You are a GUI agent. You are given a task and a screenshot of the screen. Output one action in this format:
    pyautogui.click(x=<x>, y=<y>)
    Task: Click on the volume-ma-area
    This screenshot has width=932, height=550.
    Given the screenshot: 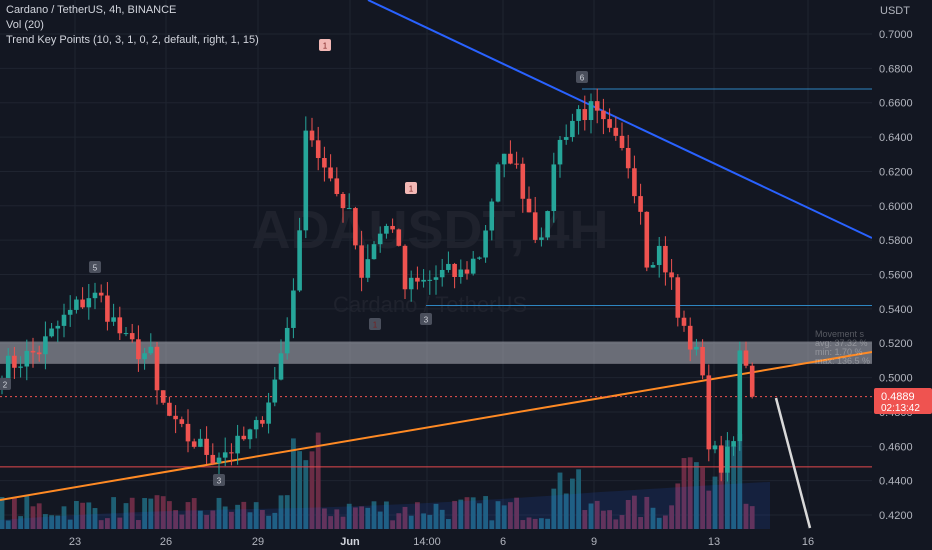 What is the action you would take?
    pyautogui.click(x=385, y=505)
    